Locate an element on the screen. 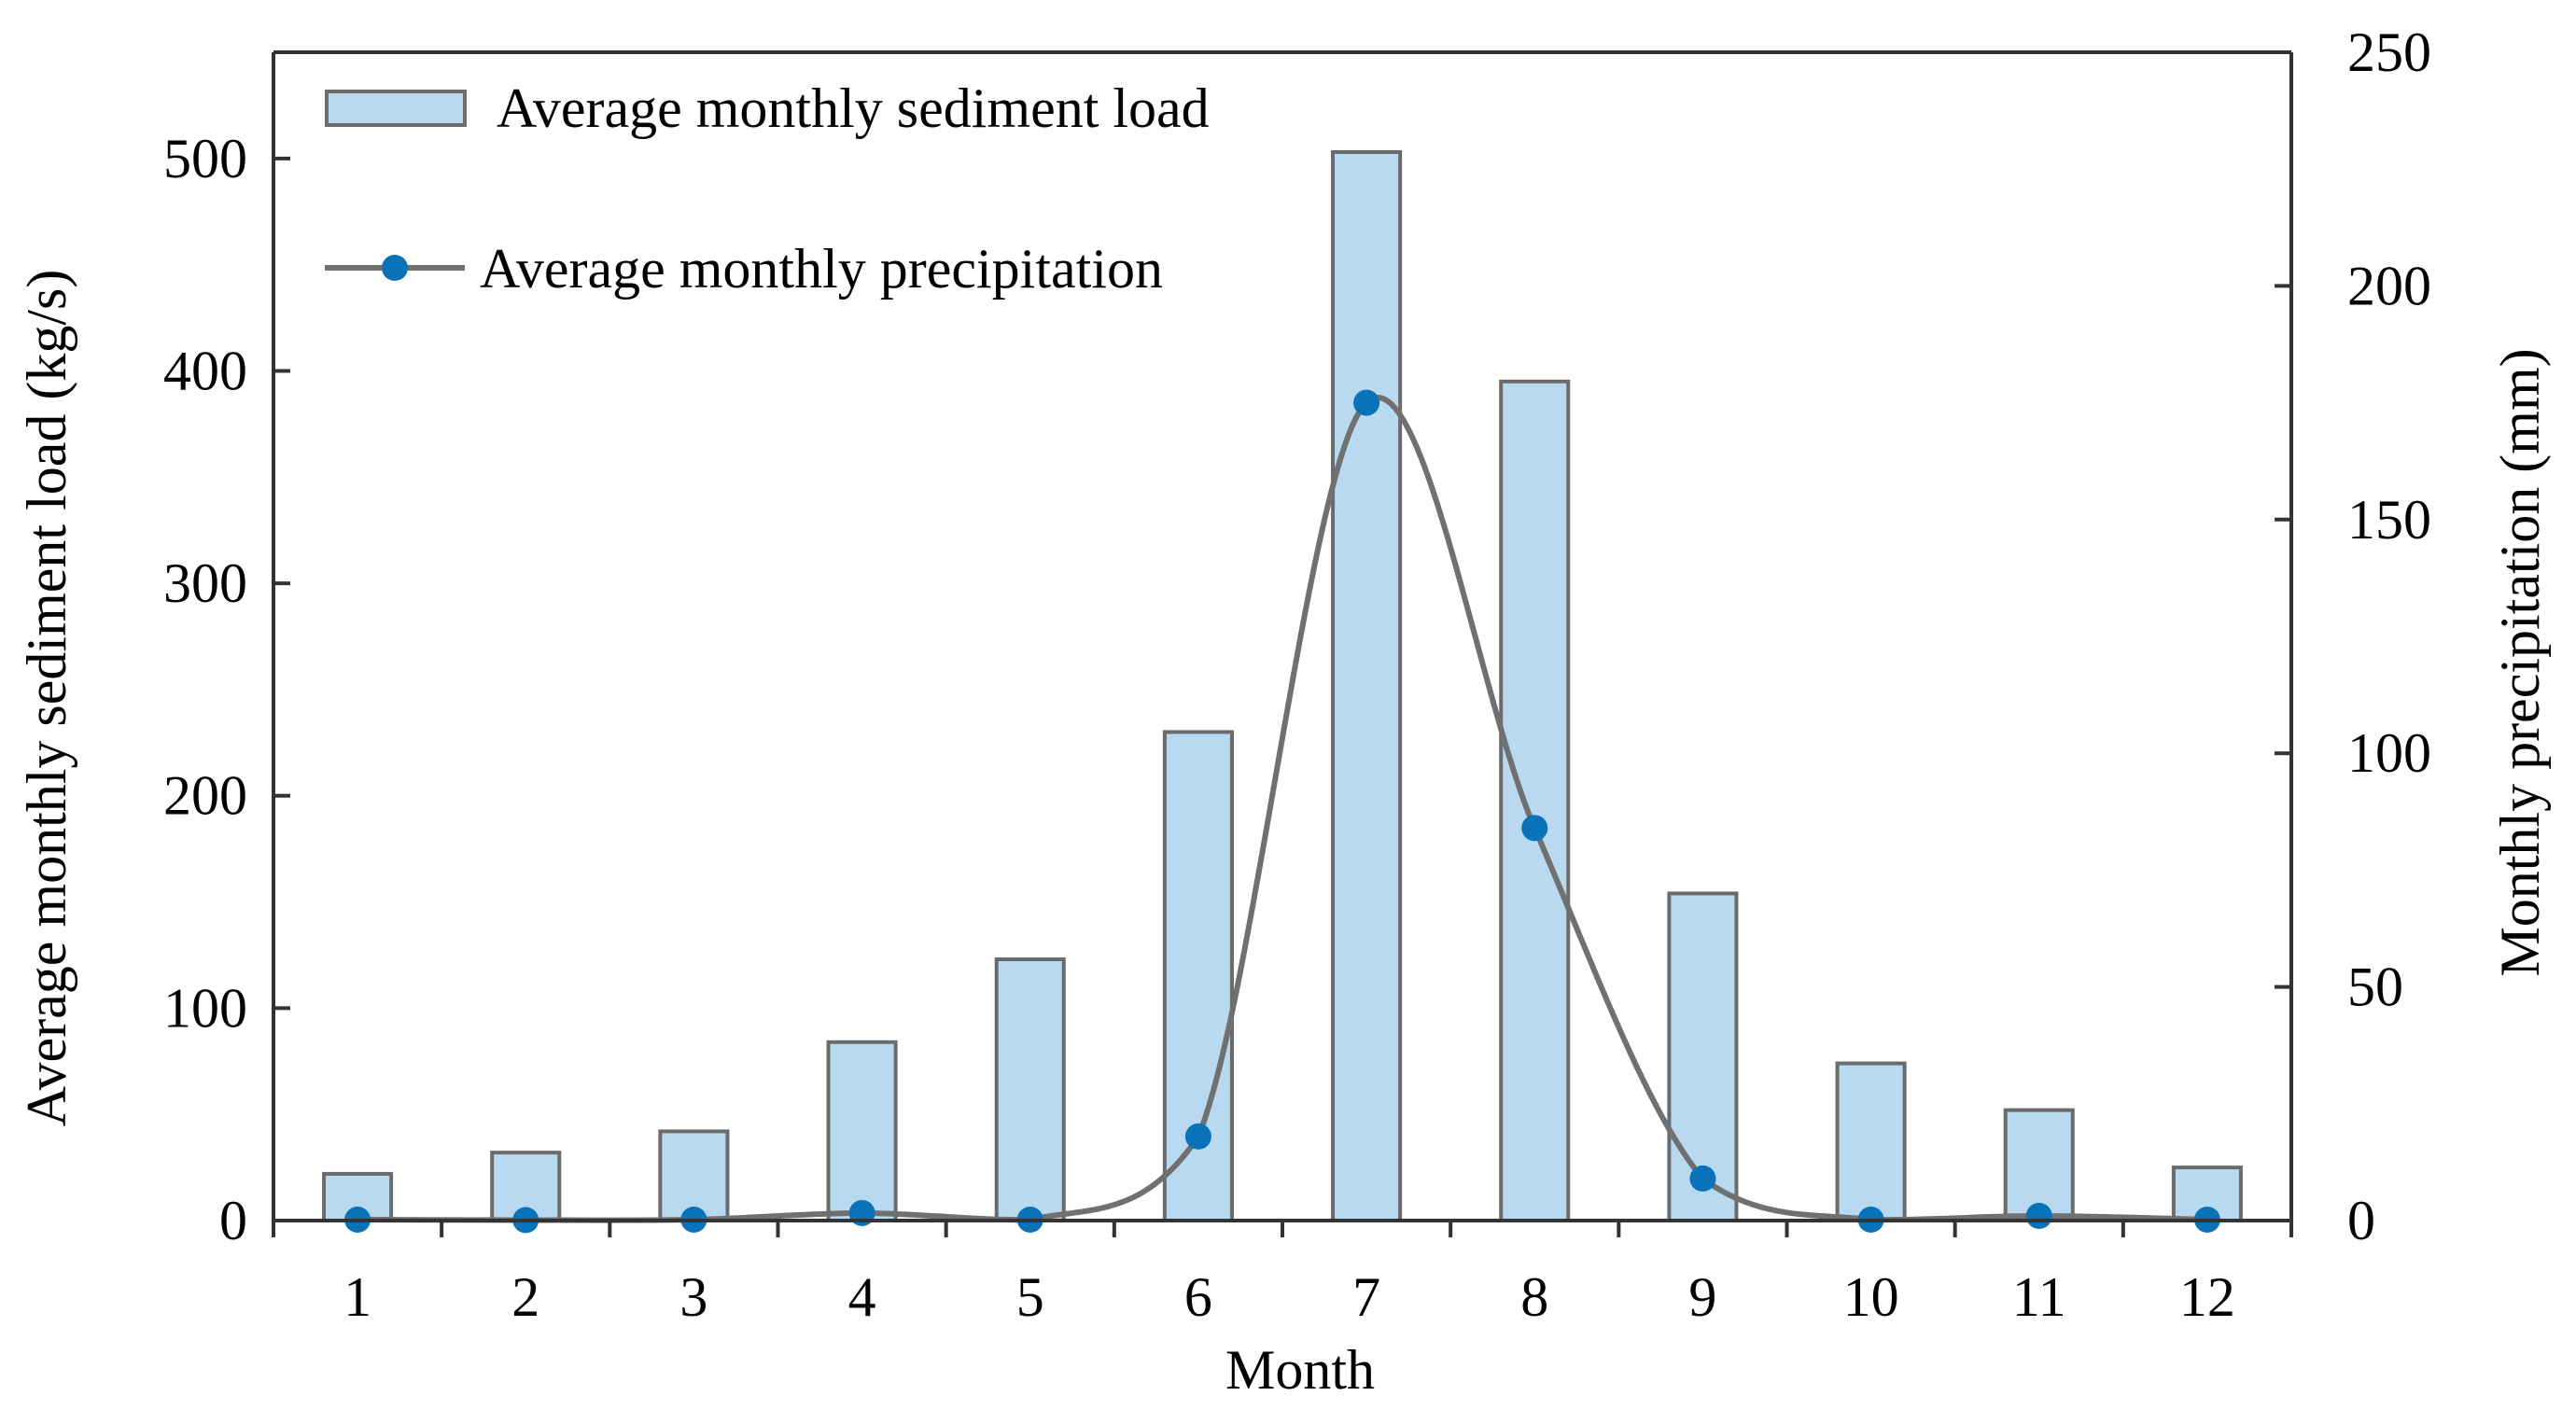 This screenshot has height=1410, width=2576. x-tick-label: 5 is located at coordinates (1030, 1297).